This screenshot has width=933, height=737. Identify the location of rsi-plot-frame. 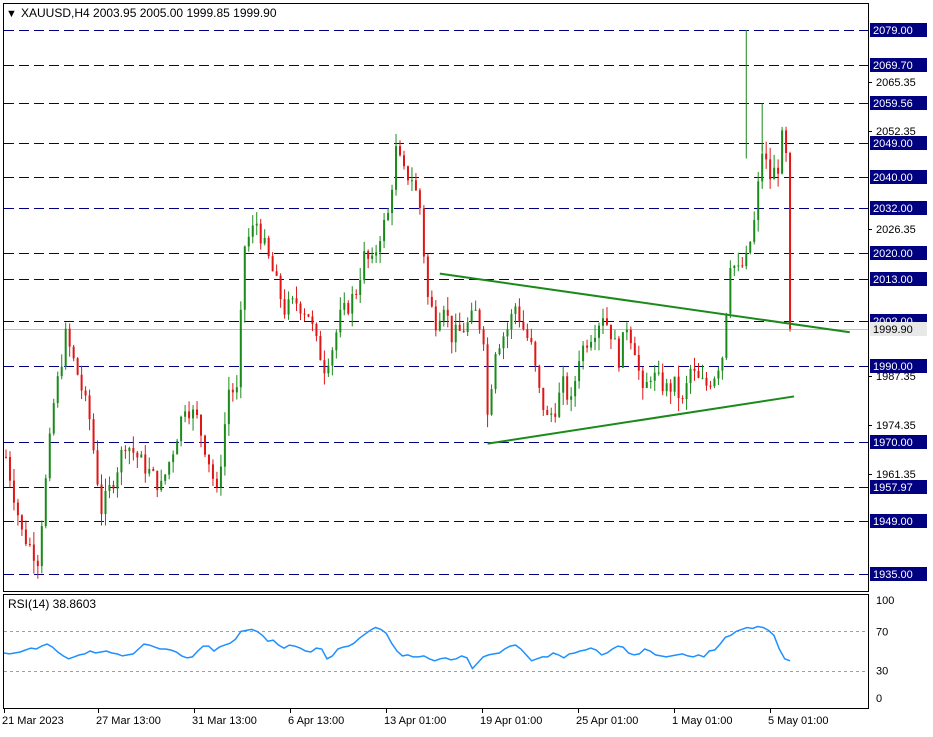
(436, 651).